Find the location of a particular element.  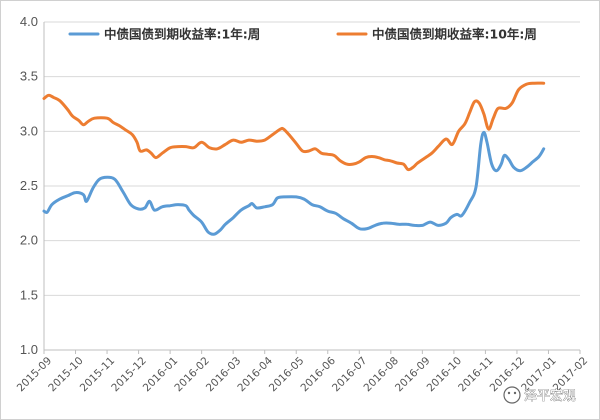

y-tick-label: 2.0 is located at coordinates (29, 240).